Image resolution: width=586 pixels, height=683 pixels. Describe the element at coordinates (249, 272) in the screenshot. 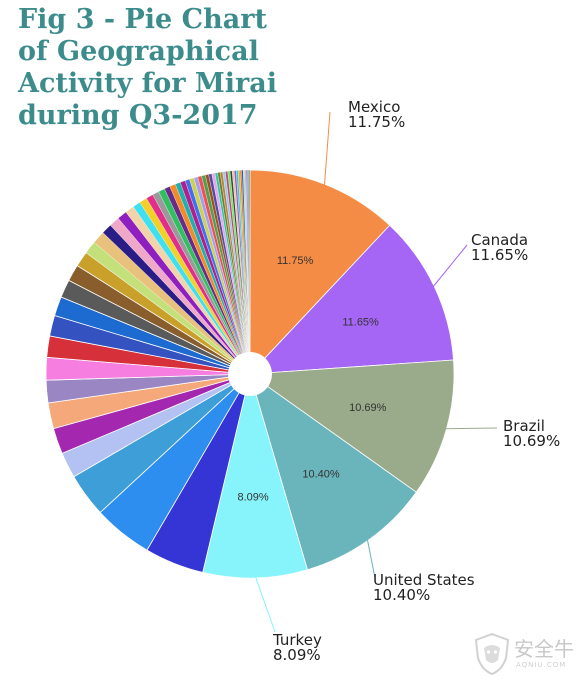

I see `pie-slice` at that location.